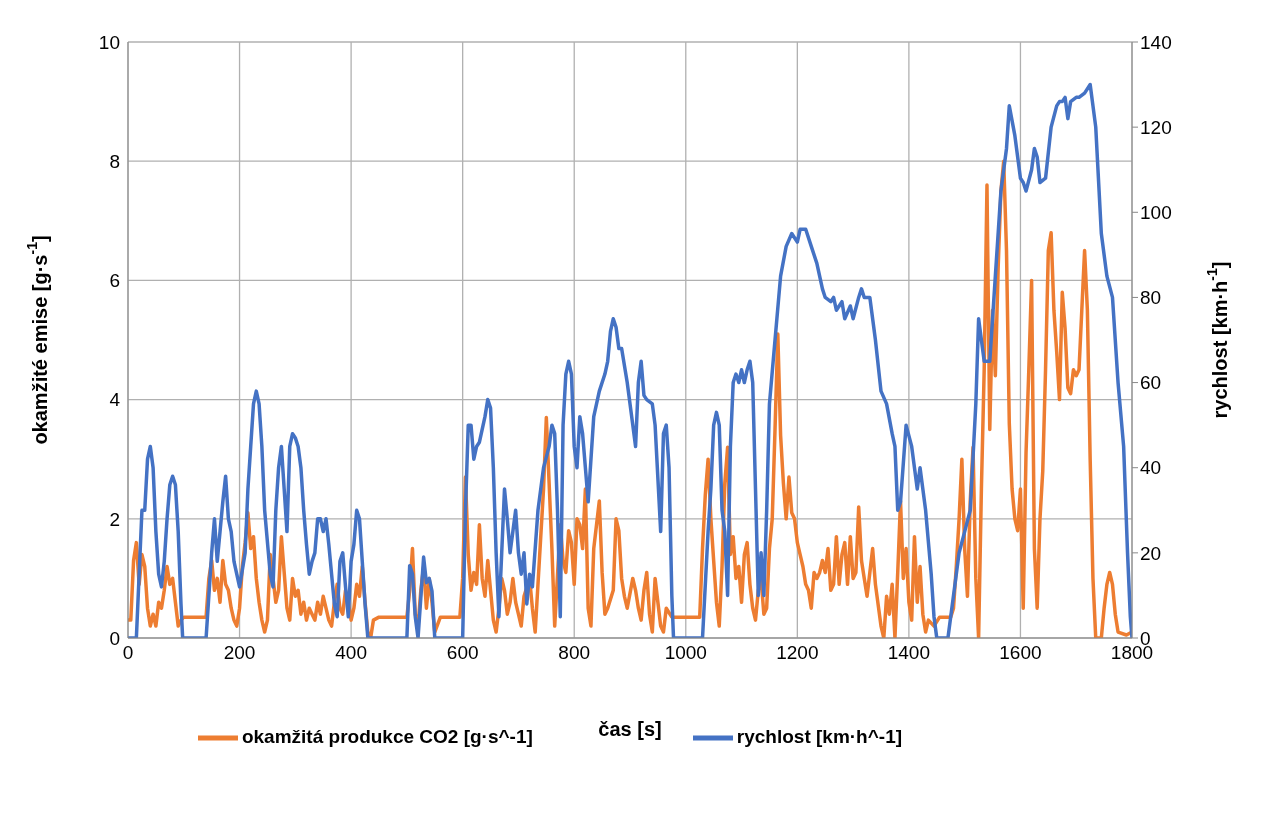  What do you see at coordinates (462, 653) in the screenshot?
I see `x-tick-label: 600` at bounding box center [462, 653].